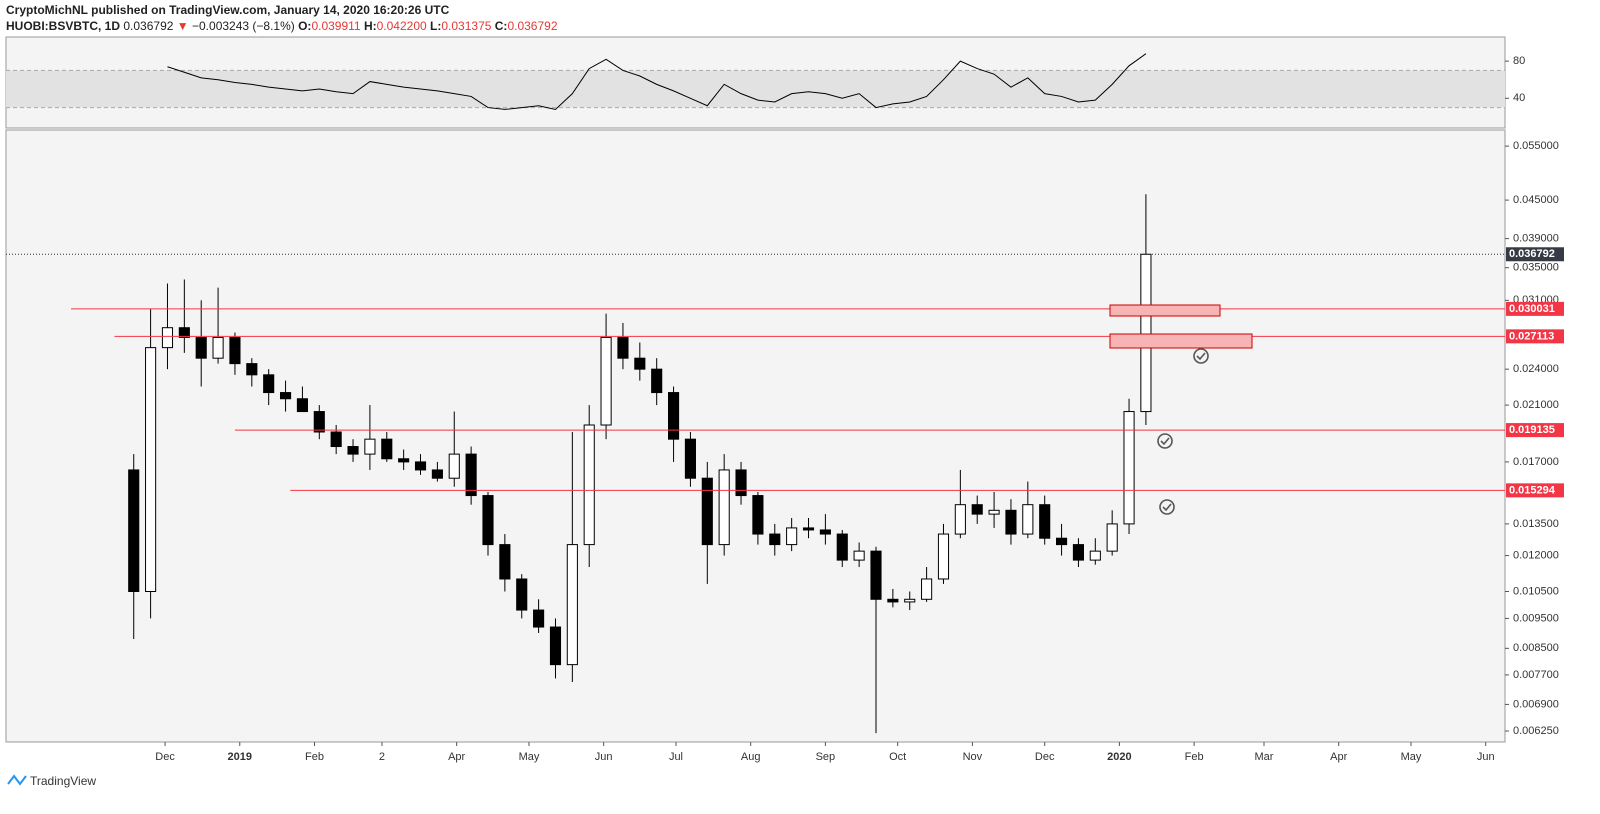 This screenshot has width=1600, height=814. Describe the element at coordinates (1183, 431) in the screenshot. I see `check-icons` at that location.